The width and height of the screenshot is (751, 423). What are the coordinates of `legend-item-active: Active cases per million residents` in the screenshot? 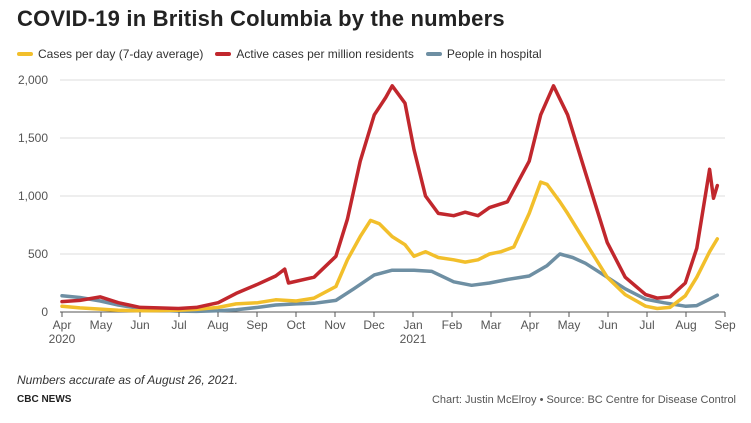 It's located at (314, 54).